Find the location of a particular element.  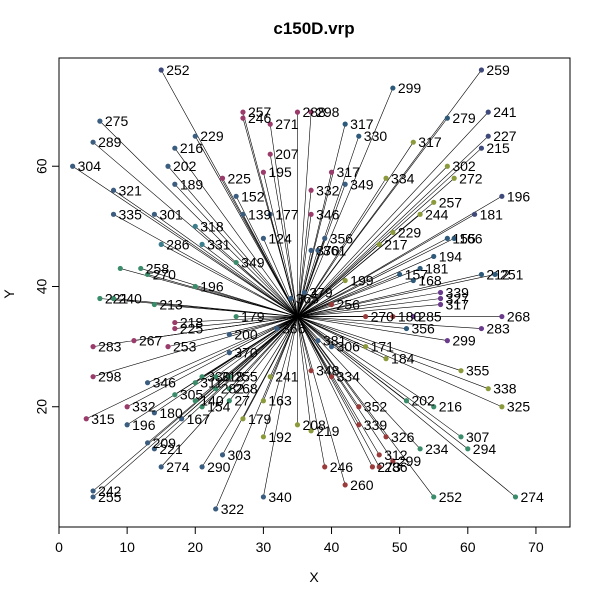

x-tick-label: 60 is located at coordinates (468, 547).